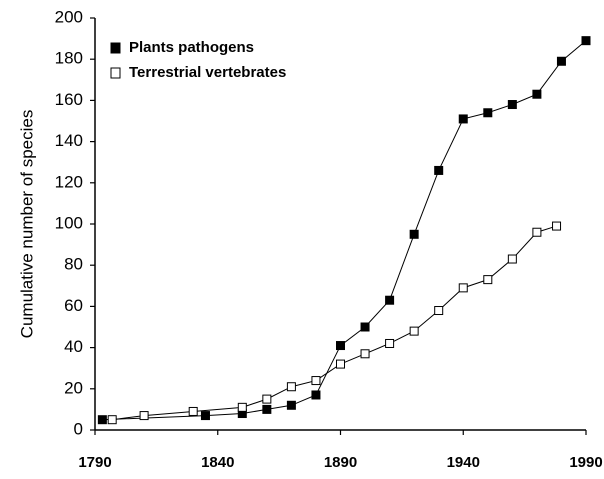  Describe the element at coordinates (94, 462) in the screenshot. I see `x-tick-label: 1790` at that location.